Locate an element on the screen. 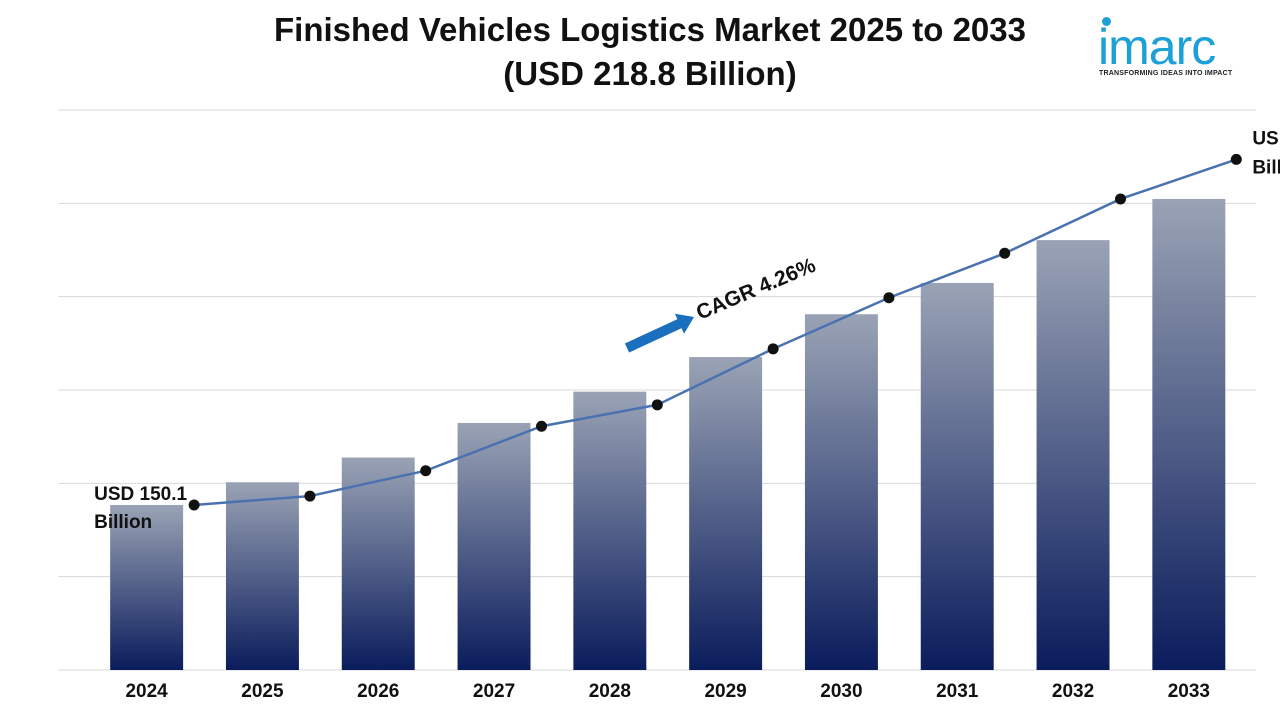  bar-2025 is located at coordinates (262, 576).